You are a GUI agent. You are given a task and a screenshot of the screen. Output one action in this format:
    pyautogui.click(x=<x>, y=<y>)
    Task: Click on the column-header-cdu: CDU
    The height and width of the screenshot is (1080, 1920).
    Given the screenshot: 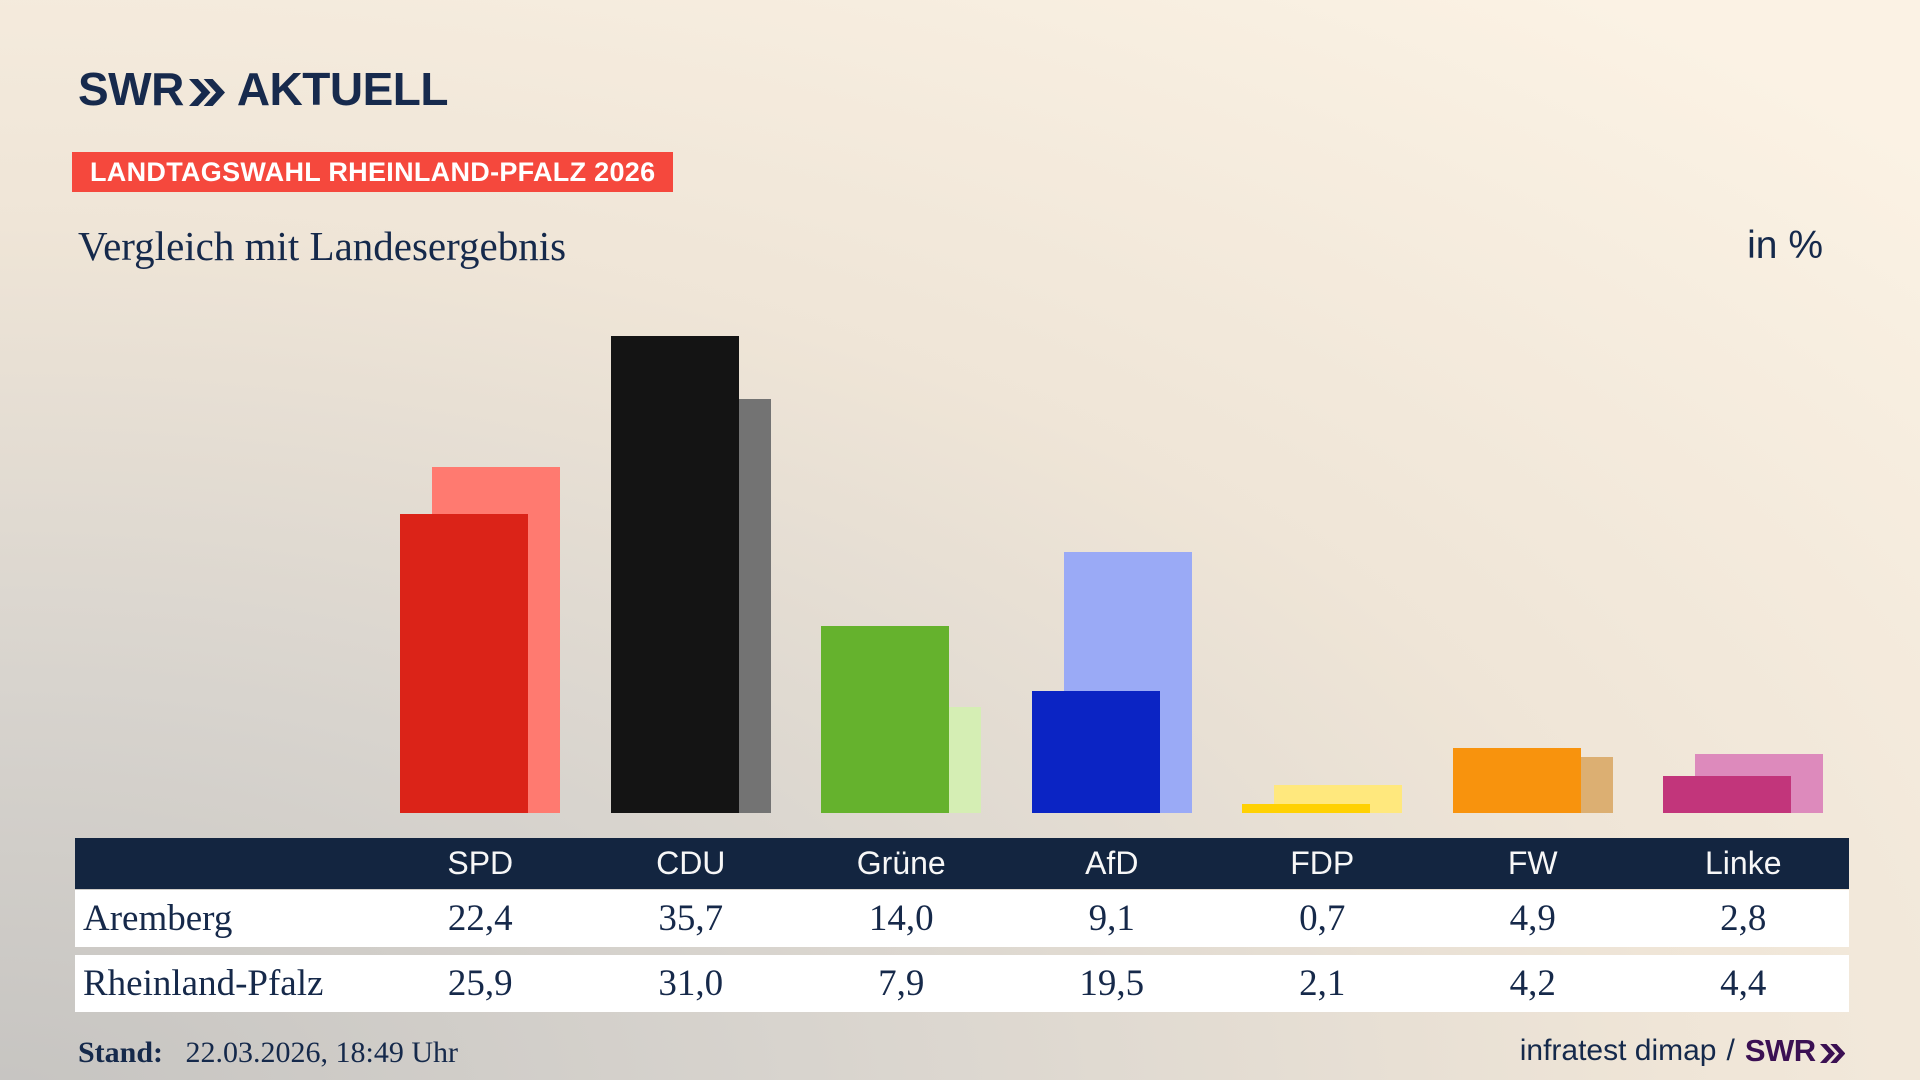 What is the action you would take?
    pyautogui.click(x=691, y=863)
    